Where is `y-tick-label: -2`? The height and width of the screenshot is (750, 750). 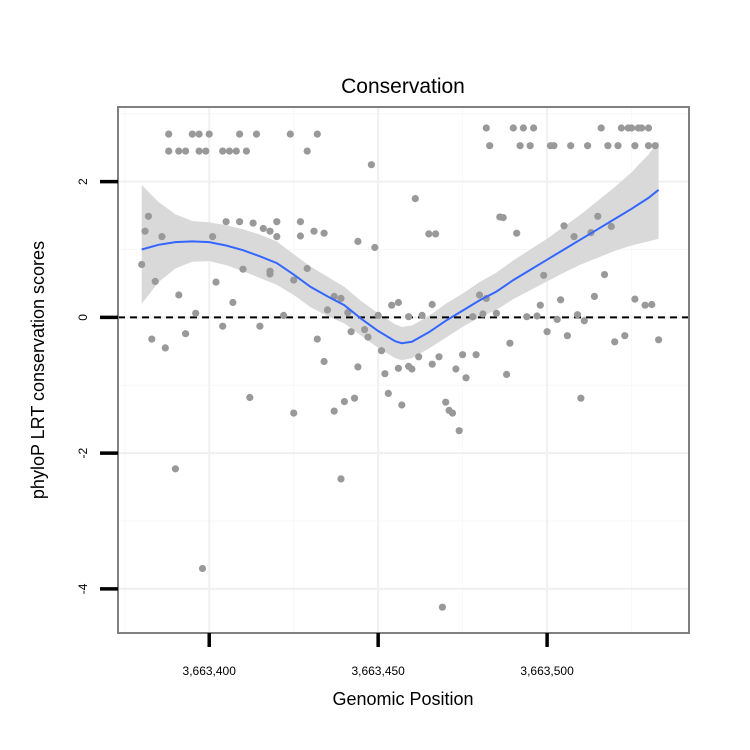
y-tick-label: -2 is located at coordinates (83, 452).